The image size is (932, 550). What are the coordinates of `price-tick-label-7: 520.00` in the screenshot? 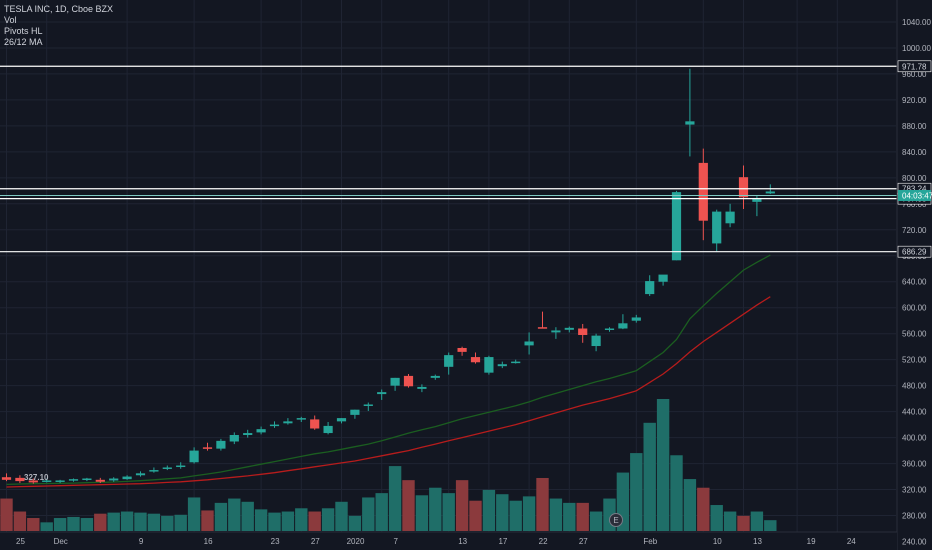 It's located at (914, 360).